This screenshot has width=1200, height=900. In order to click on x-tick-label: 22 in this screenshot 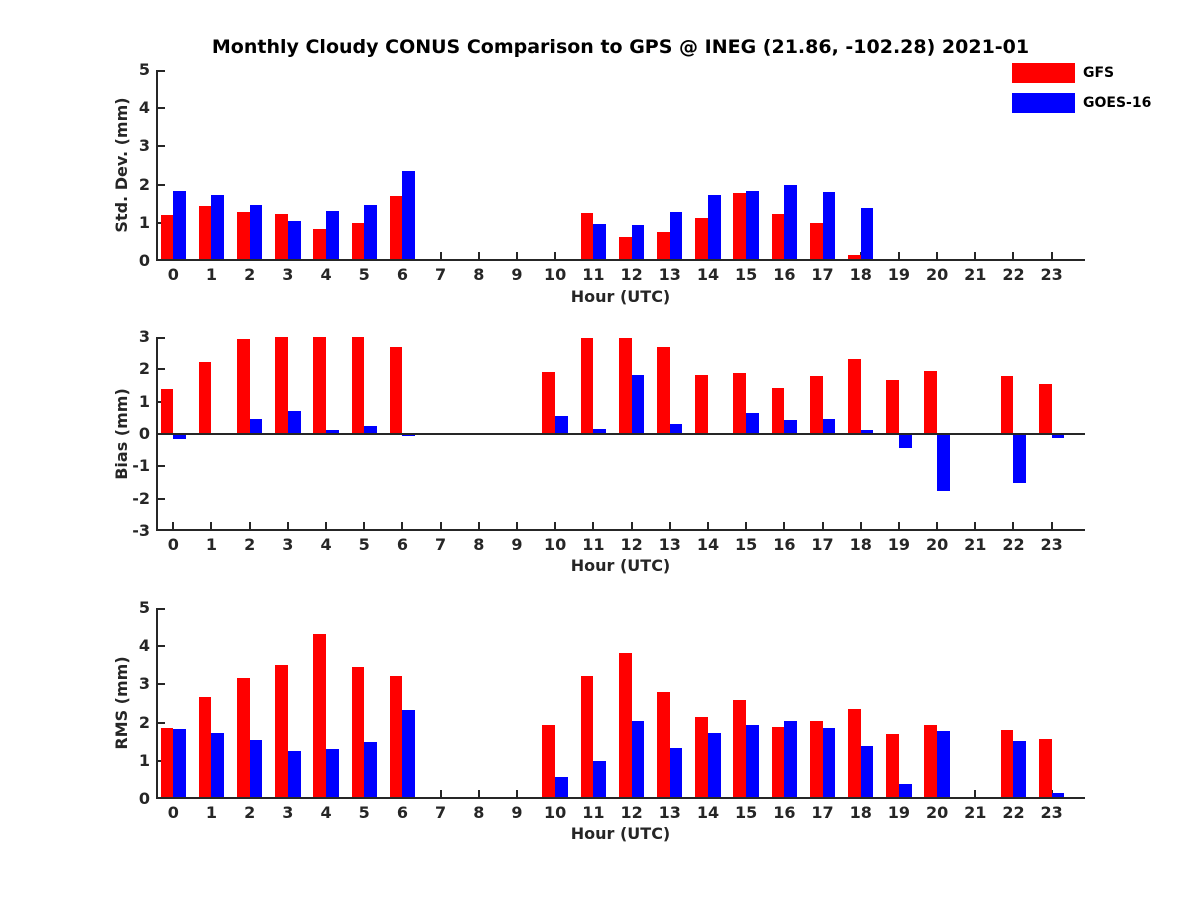, I will do `click(1013, 812)`.